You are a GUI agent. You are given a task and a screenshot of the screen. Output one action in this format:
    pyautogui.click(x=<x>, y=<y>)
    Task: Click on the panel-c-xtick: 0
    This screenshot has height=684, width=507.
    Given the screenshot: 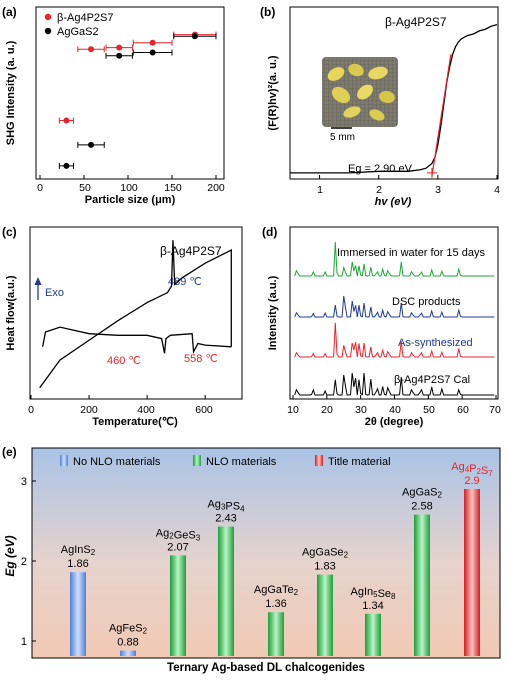 What is the action you would take?
    pyautogui.click(x=31, y=410)
    